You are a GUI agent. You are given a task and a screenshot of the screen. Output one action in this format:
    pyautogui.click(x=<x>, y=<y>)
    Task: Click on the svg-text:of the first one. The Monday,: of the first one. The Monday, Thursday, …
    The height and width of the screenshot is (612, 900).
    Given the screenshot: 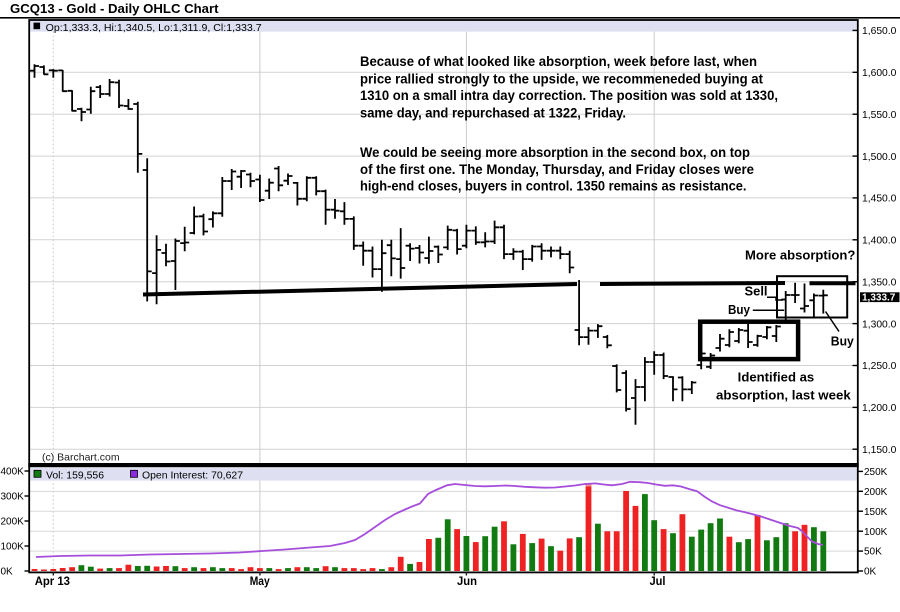 What is the action you would take?
    pyautogui.click(x=557, y=169)
    